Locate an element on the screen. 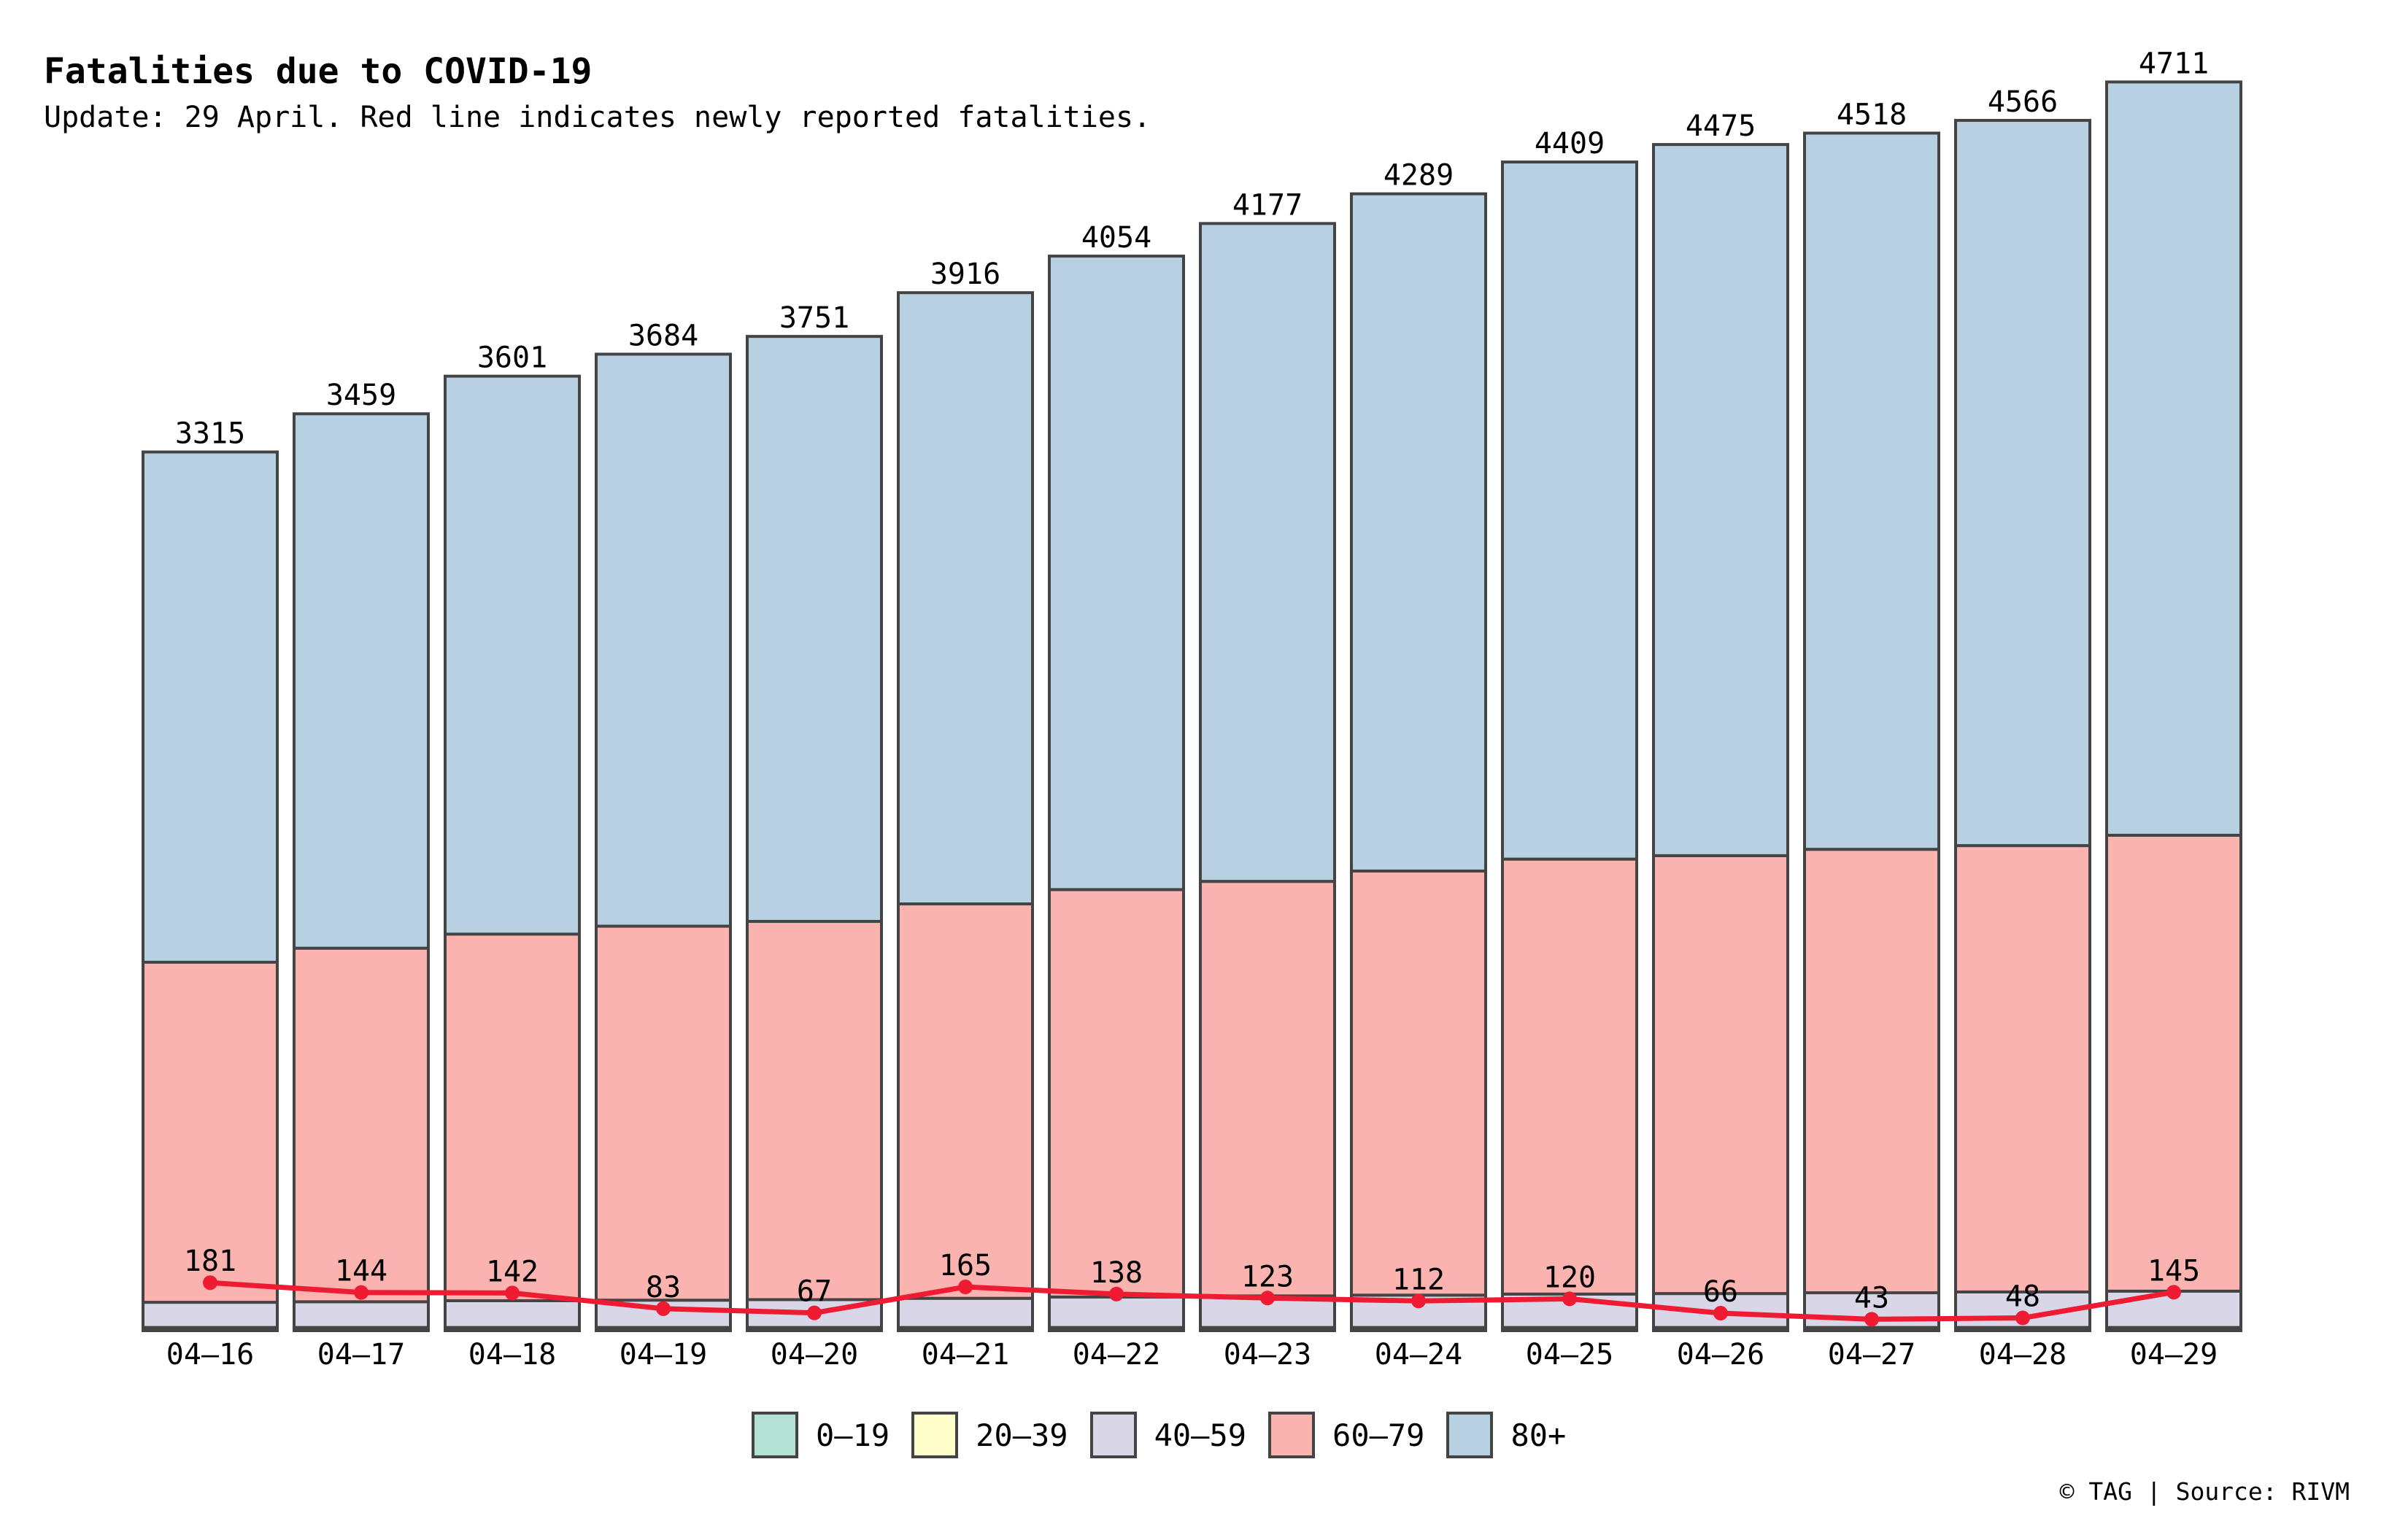  x-tick-label: 04–29 is located at coordinates (2174, 1355).